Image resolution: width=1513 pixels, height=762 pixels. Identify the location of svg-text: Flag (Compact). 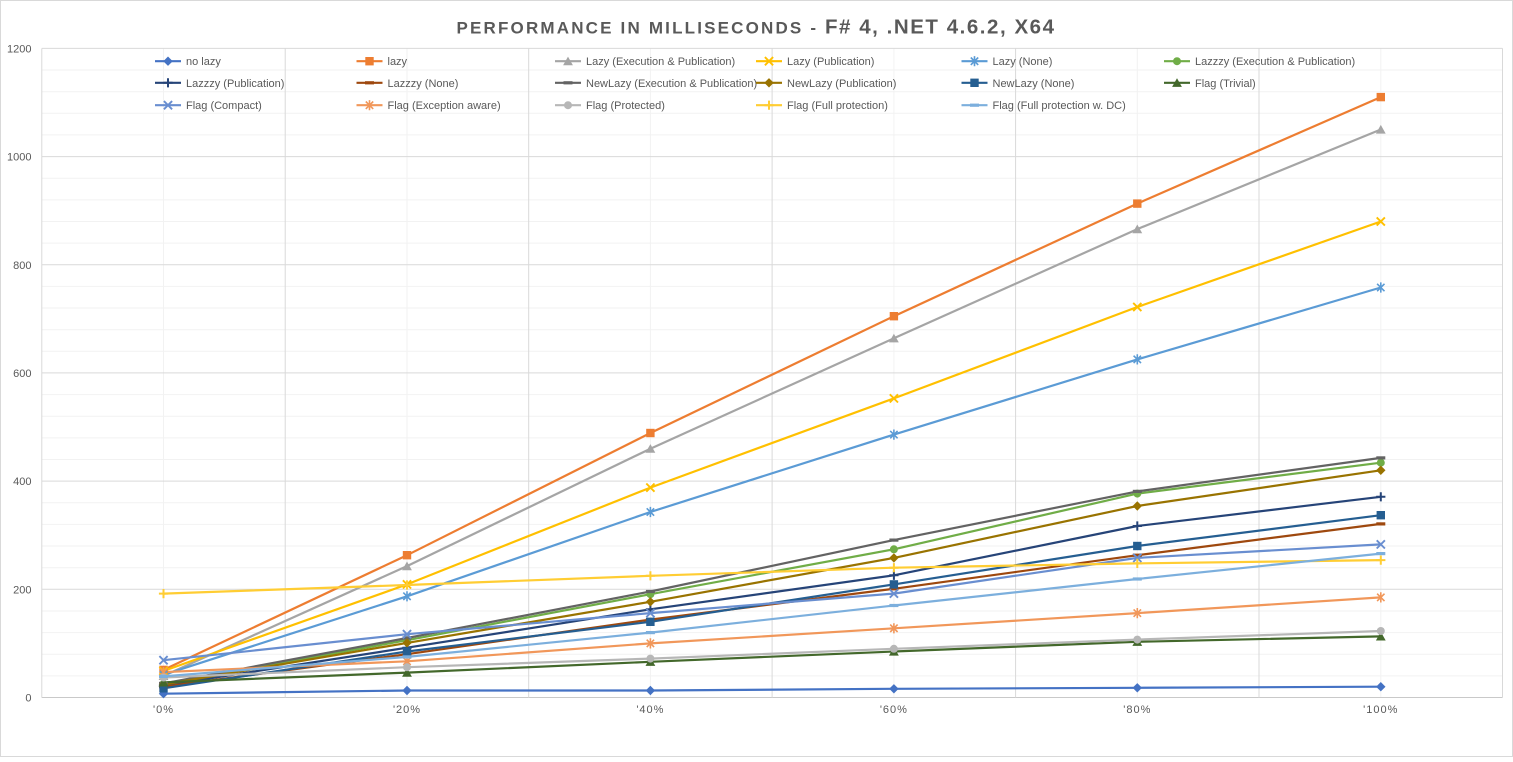
(224, 106).